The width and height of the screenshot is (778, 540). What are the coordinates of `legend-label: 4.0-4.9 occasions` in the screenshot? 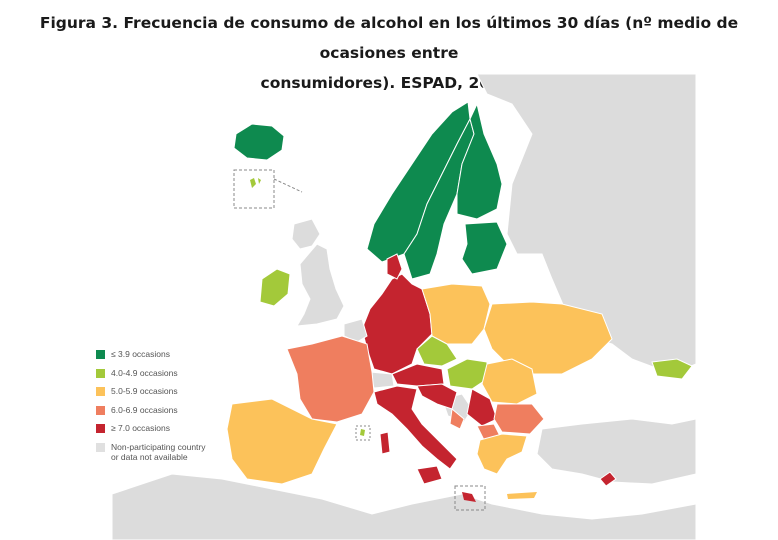 It's located at (144, 373).